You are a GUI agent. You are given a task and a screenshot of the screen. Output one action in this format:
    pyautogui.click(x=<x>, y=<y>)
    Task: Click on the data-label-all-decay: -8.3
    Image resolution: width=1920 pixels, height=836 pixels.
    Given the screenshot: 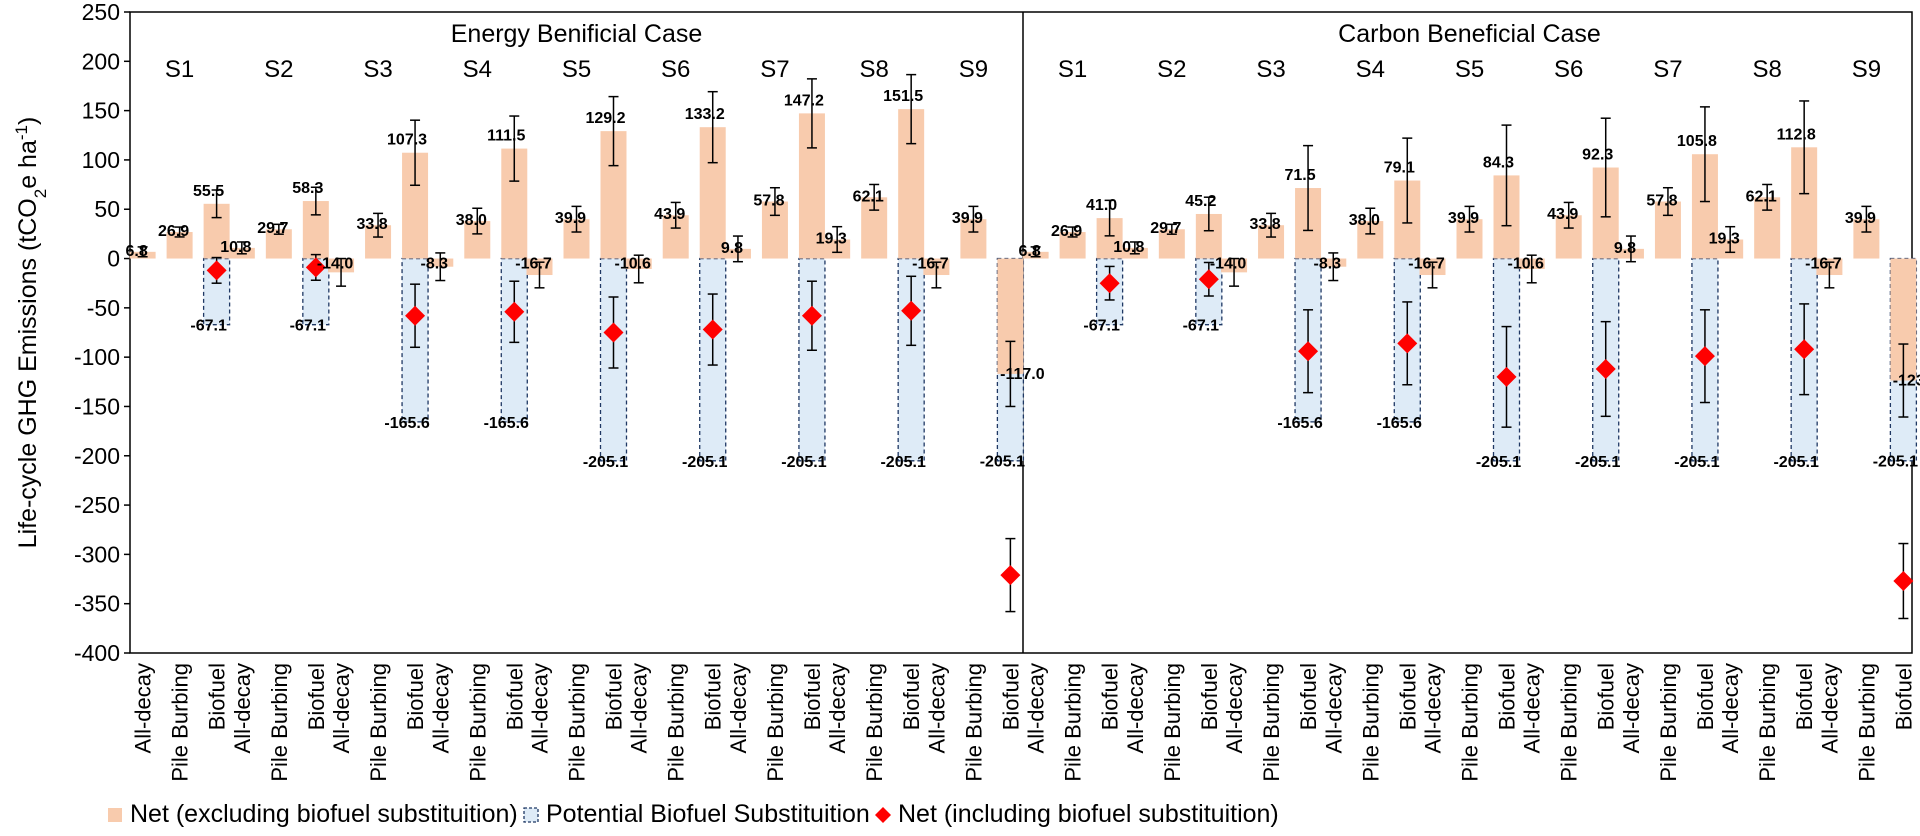 What is the action you would take?
    pyautogui.click(x=434, y=264)
    